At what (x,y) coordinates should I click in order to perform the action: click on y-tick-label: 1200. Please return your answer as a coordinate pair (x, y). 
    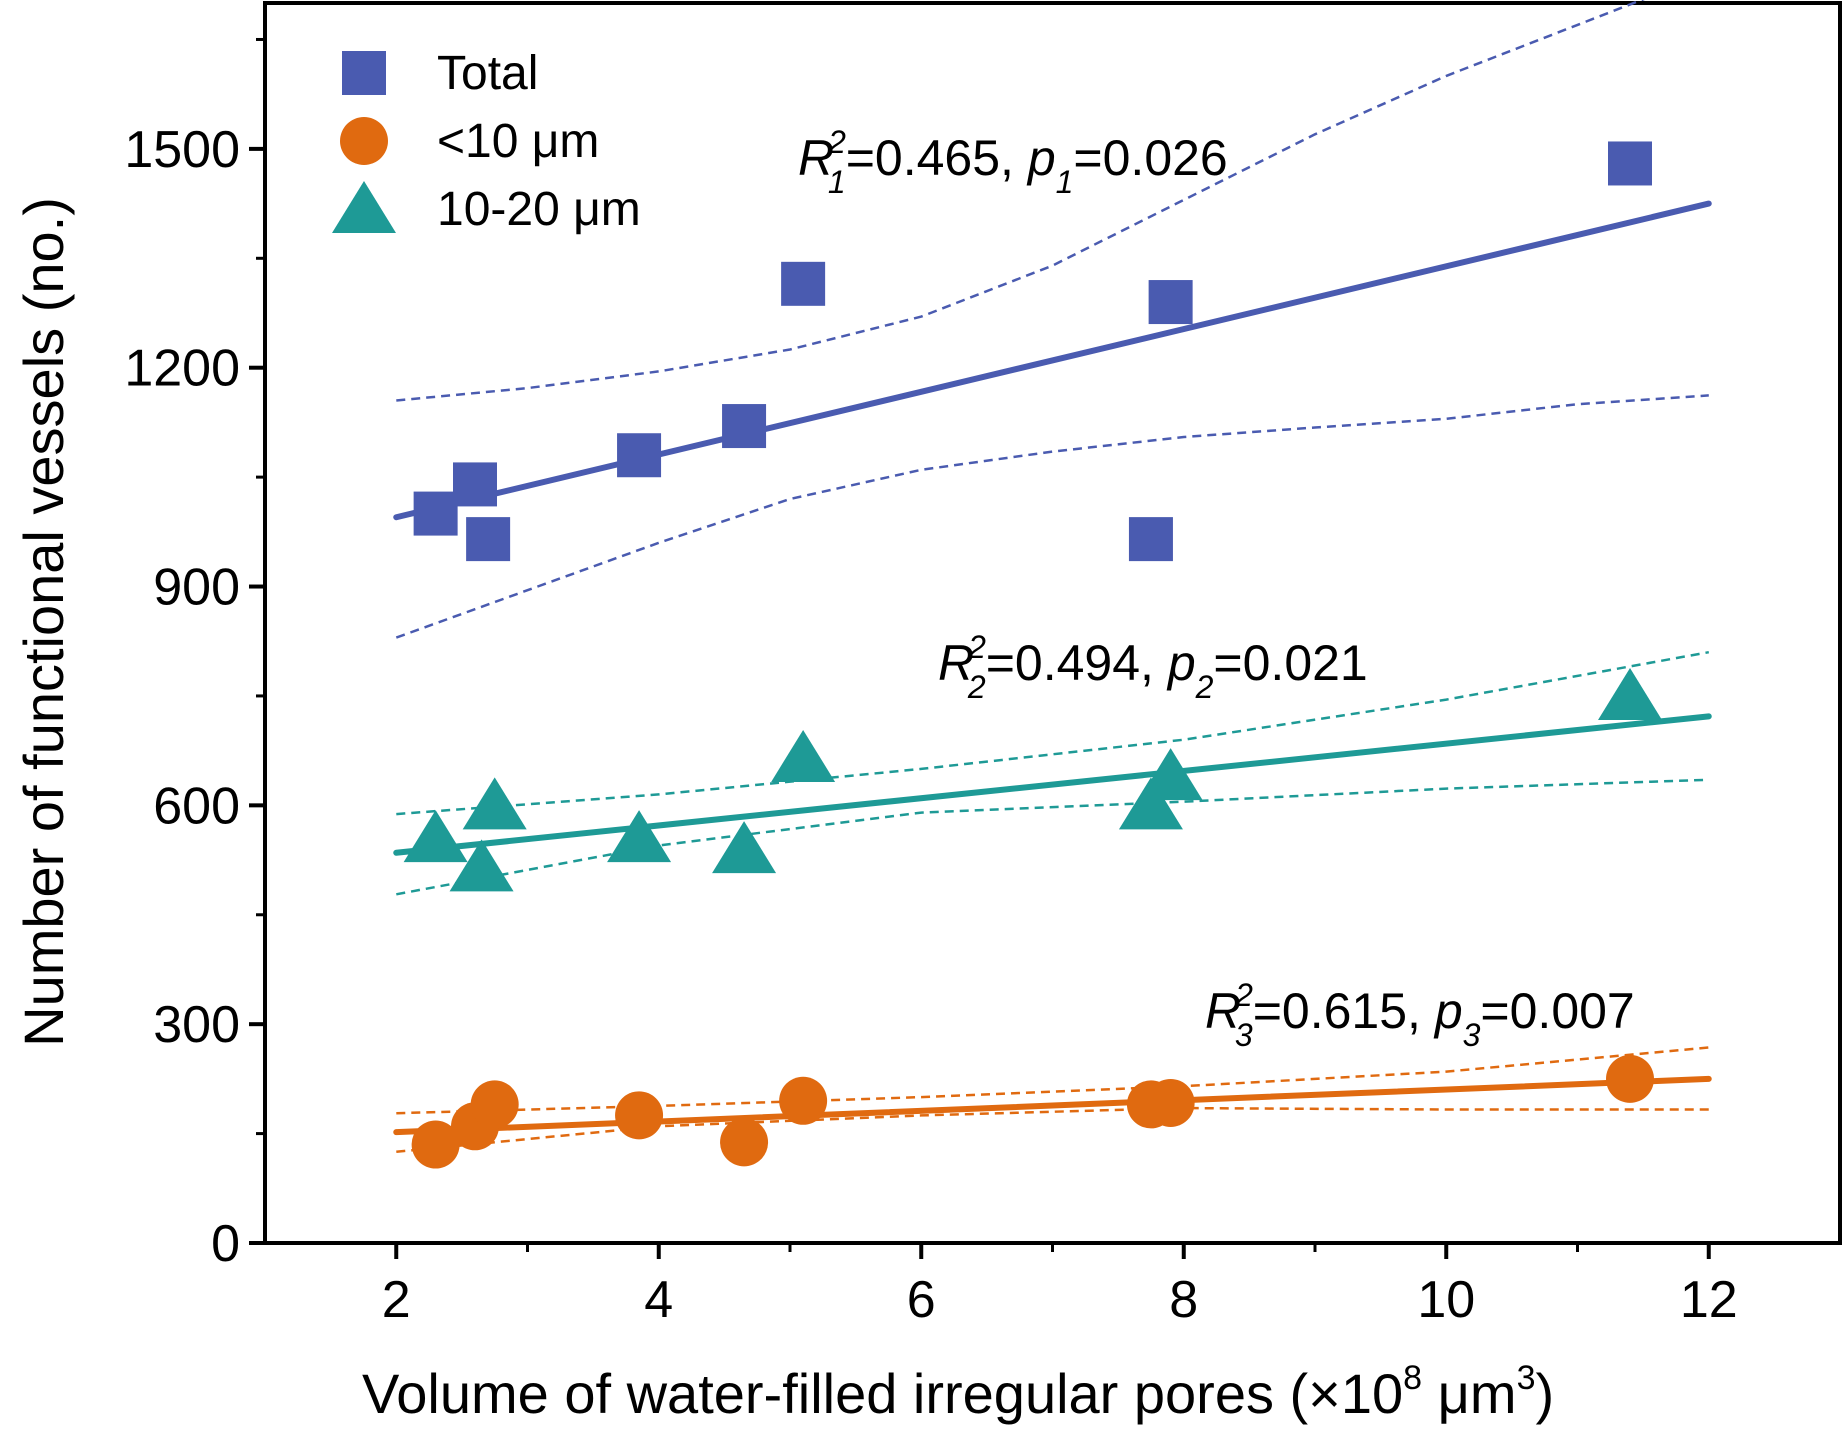
    Looking at the image, I should click on (182, 369).